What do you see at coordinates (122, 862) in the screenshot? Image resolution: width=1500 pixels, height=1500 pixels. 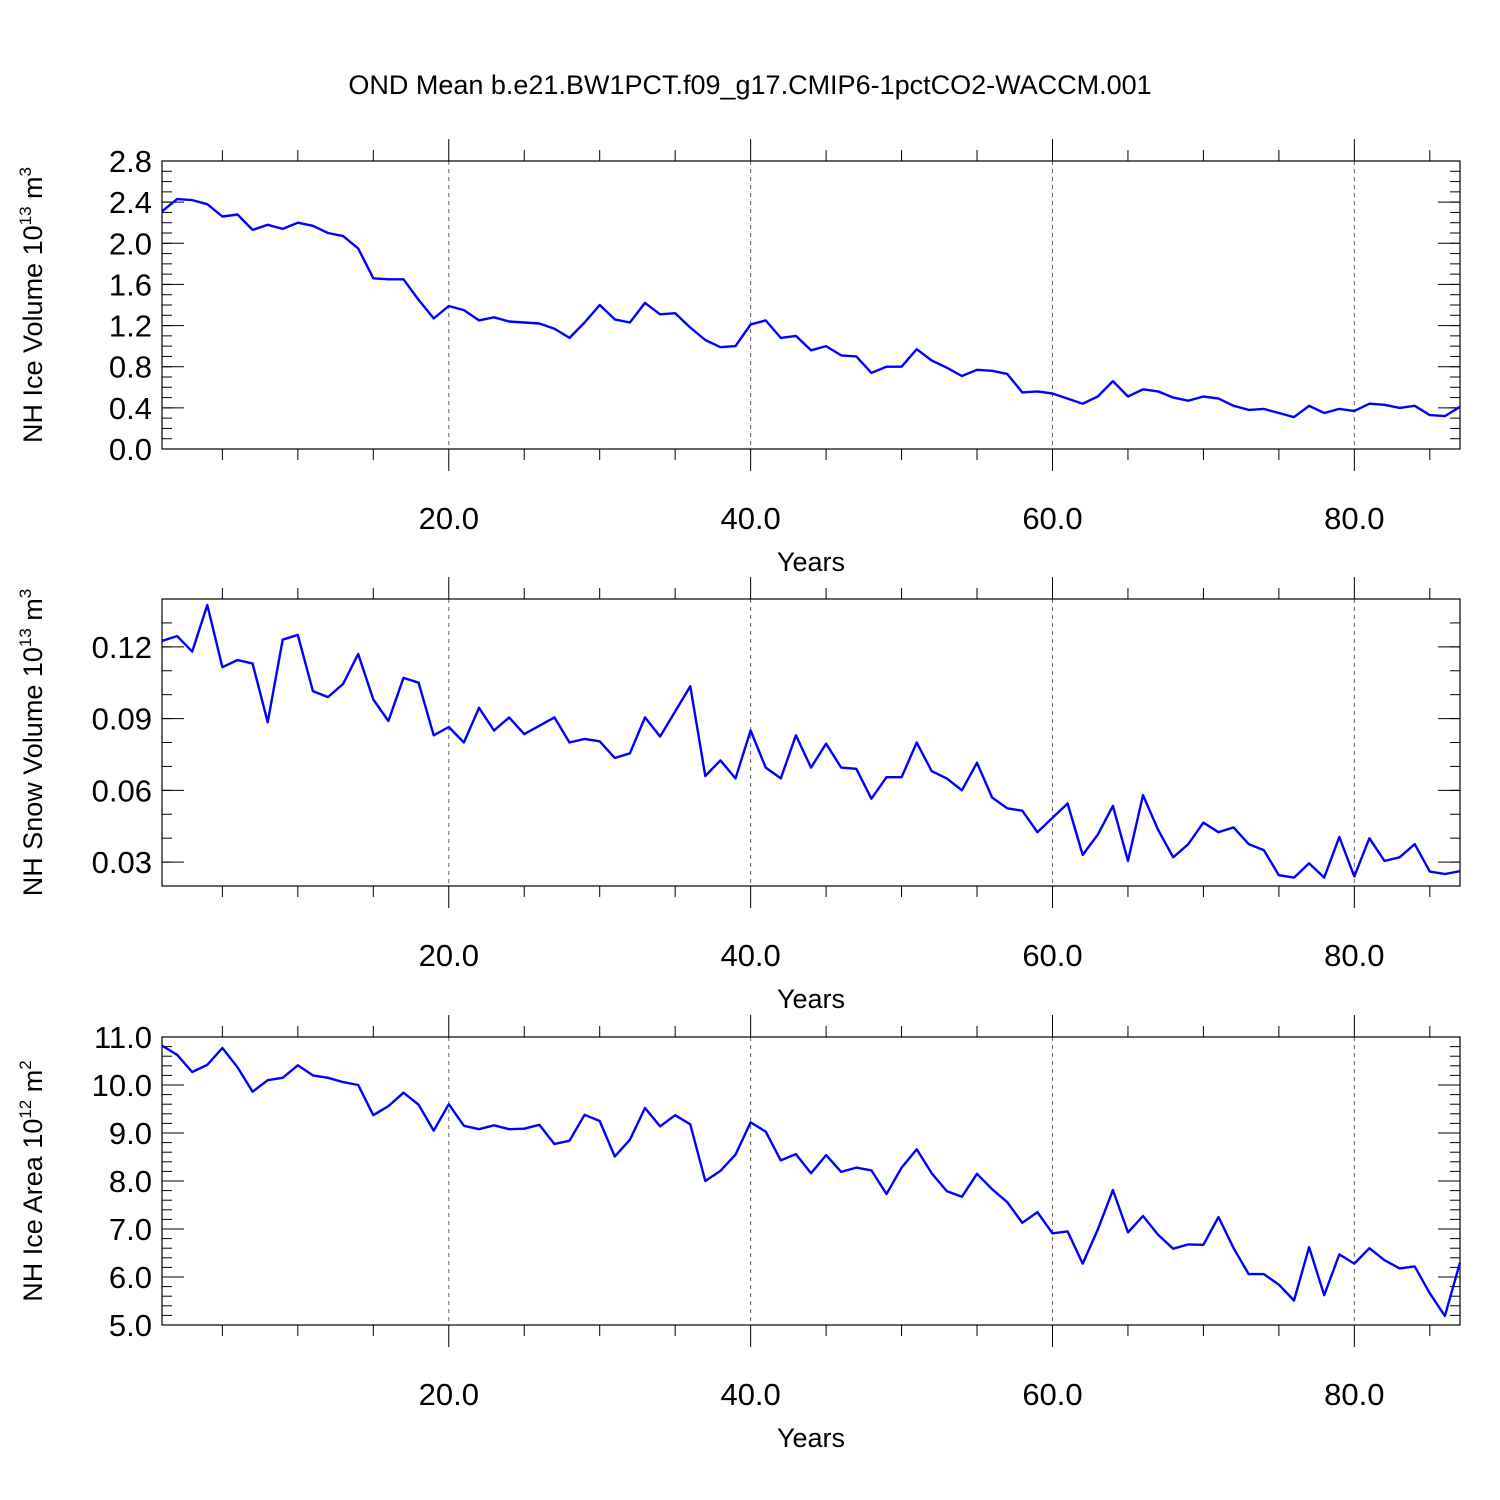 I see `y-tick-label: 0.03` at bounding box center [122, 862].